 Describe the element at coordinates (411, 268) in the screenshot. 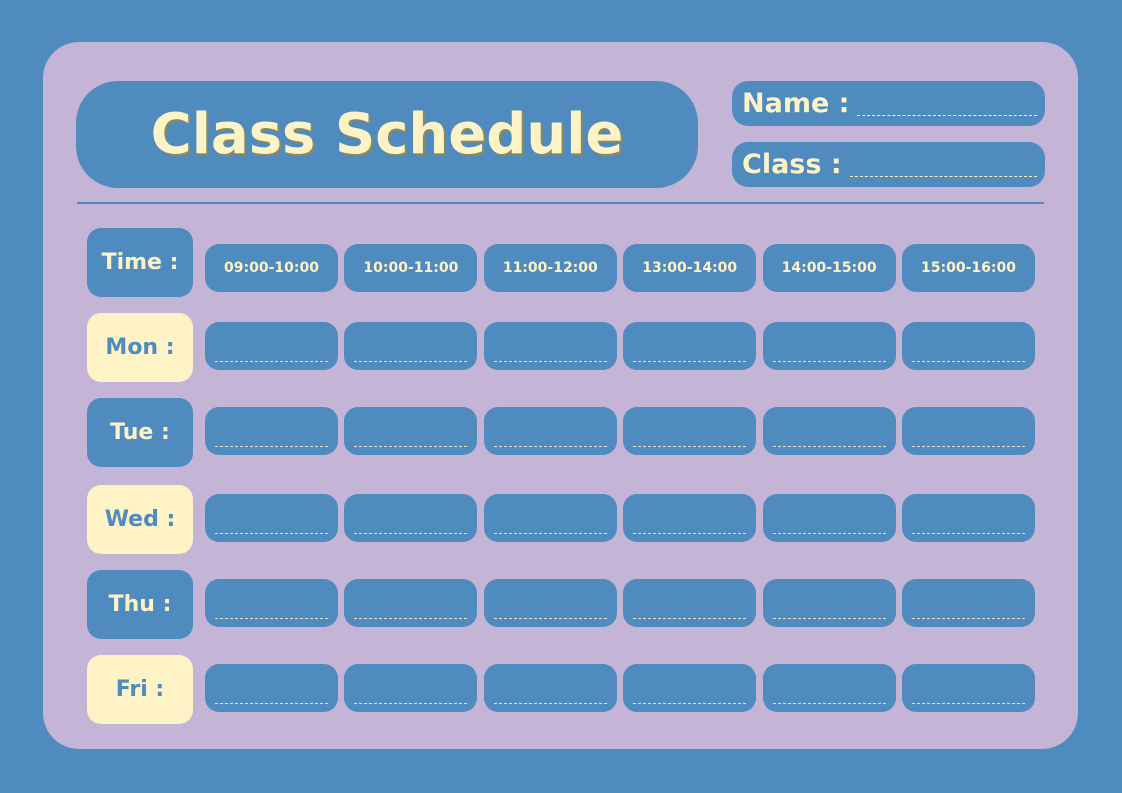

I see `time-slot-header: 10:00-11:00` at that location.